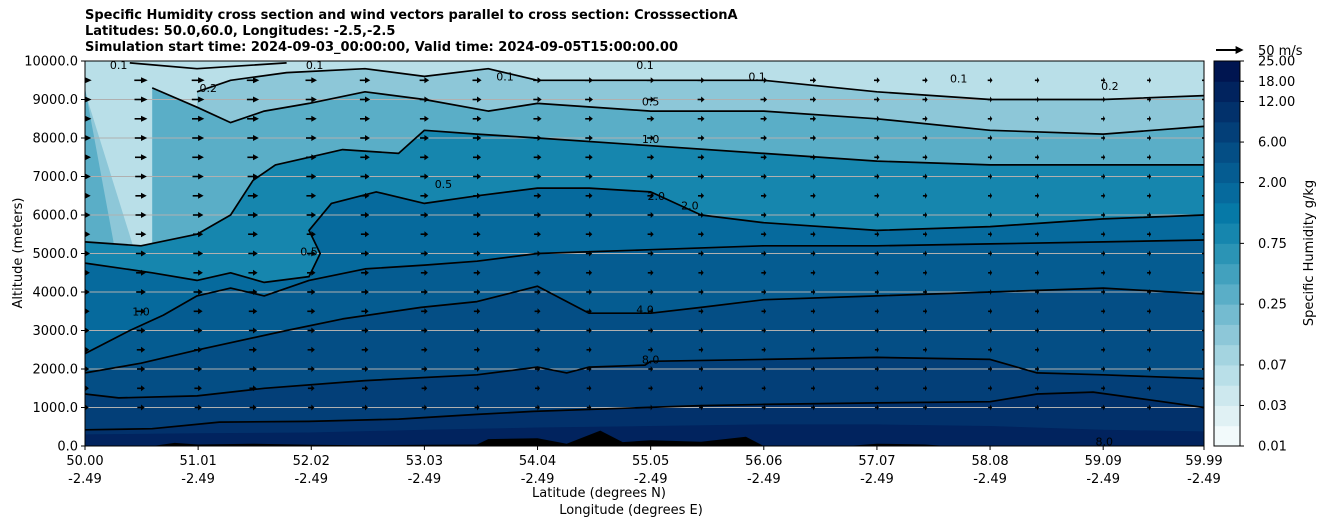  Describe the element at coordinates (425, 479) in the screenshot. I see `x-tick-label-lon: -2.49` at that location.